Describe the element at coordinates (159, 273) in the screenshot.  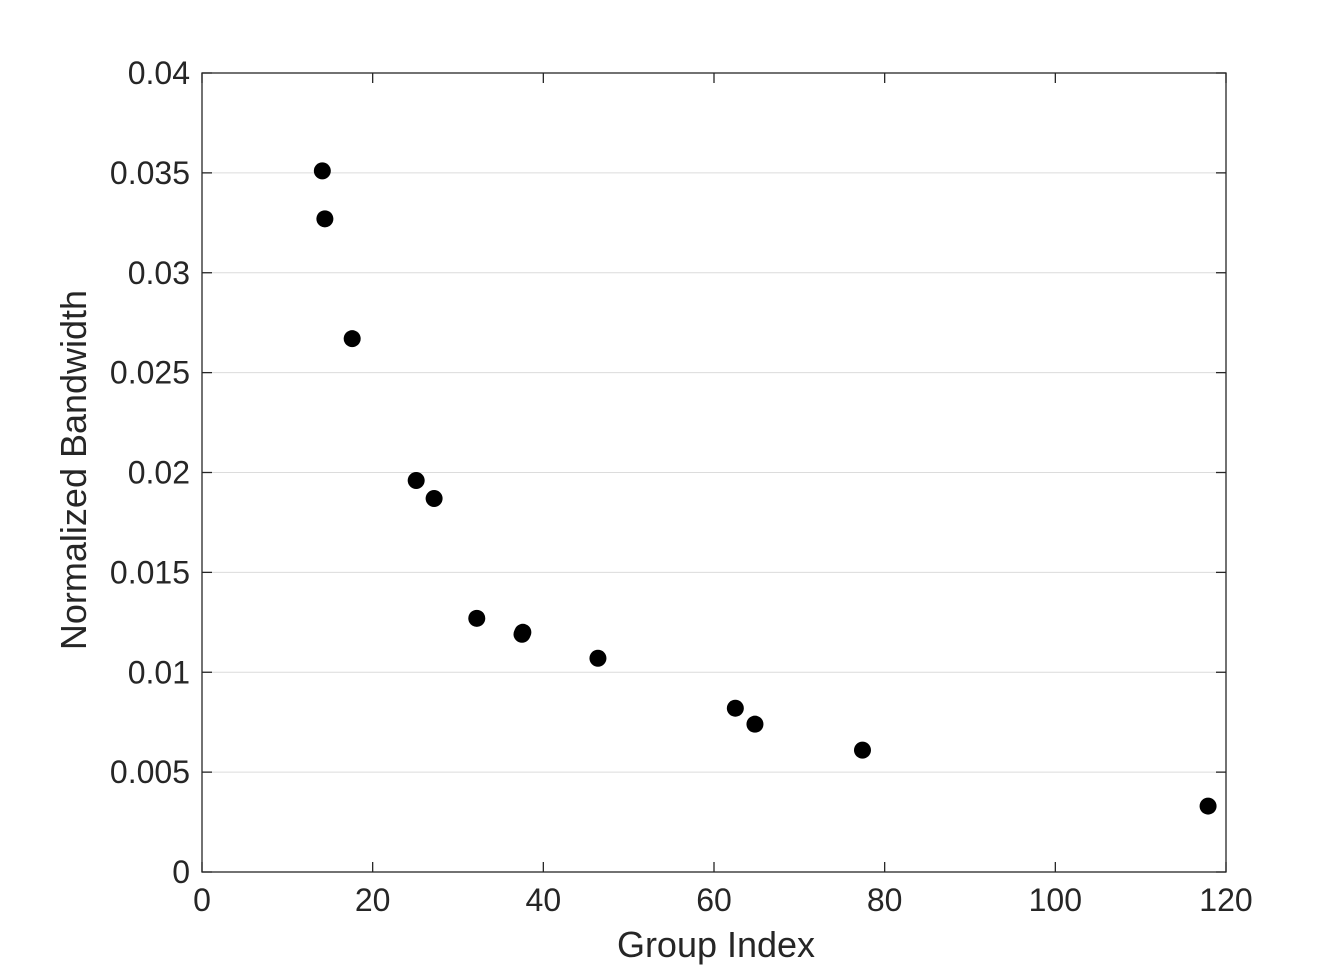
I see `y-tick-label: 0.03` at that location.